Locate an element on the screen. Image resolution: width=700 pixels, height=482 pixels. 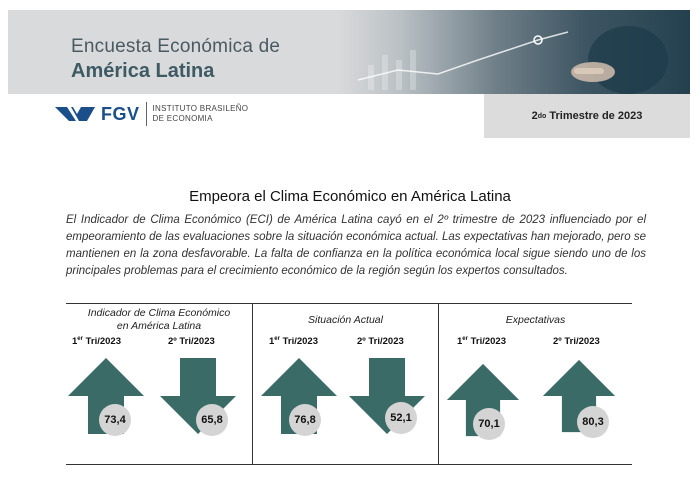
indicator-title-line2: en América Latina is located at coordinates (159, 326).